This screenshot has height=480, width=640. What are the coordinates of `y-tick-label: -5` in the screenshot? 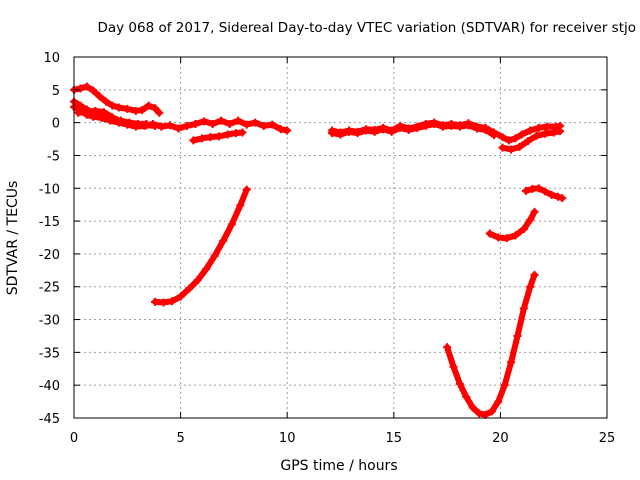 It's located at (53, 156).